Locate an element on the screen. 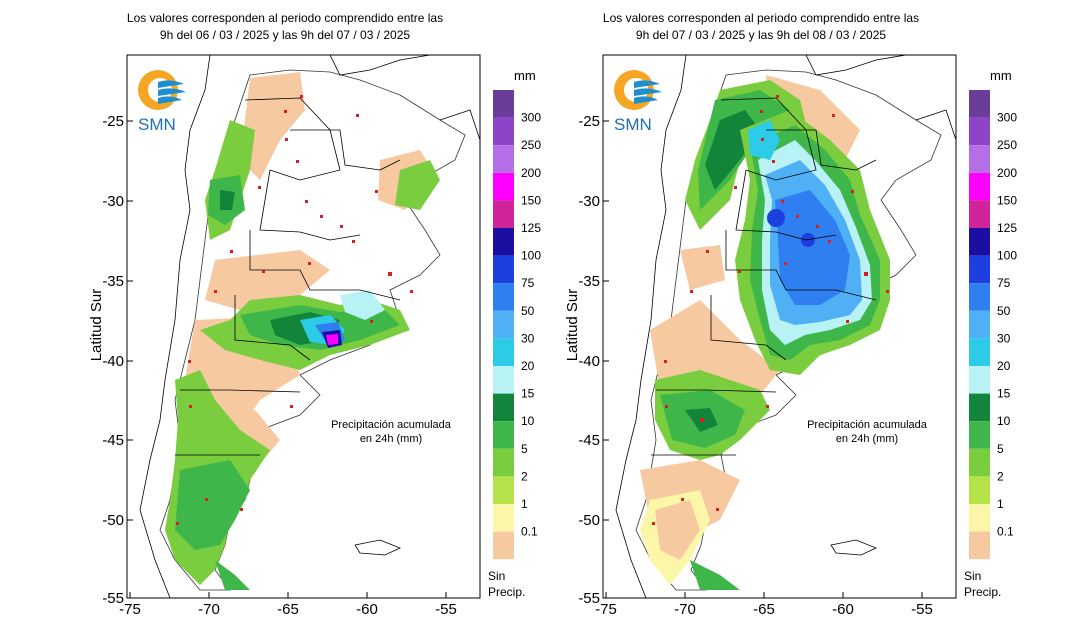 The height and width of the screenshot is (618, 1085). y-tick-labels-right: -25 -30 -35 -40 -45 -50 -55 is located at coordinates (589, 360).